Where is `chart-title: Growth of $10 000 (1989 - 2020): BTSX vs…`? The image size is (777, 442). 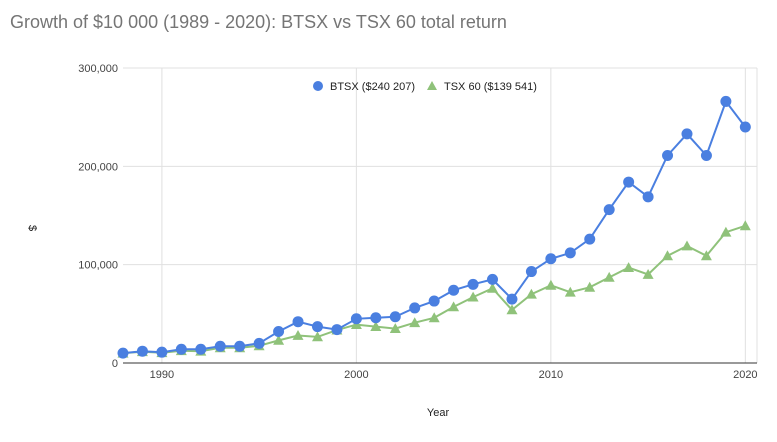 chart-title: Growth of $10 000 (1989 - 2020): BTSX vs… is located at coordinates (258, 22).